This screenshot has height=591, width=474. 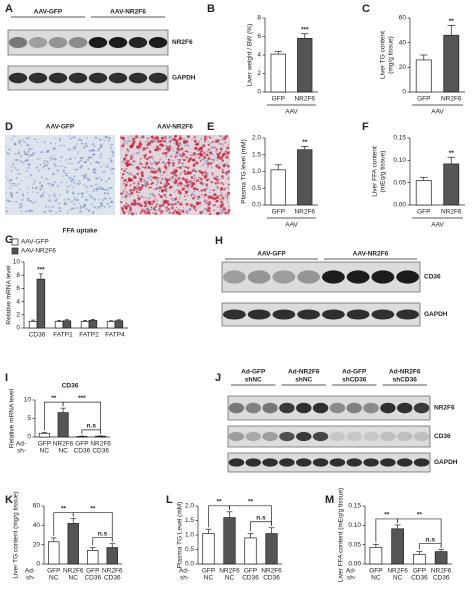 I want to click on y-axis-label: Plasma TG Level (mM), so click(x=180, y=535).